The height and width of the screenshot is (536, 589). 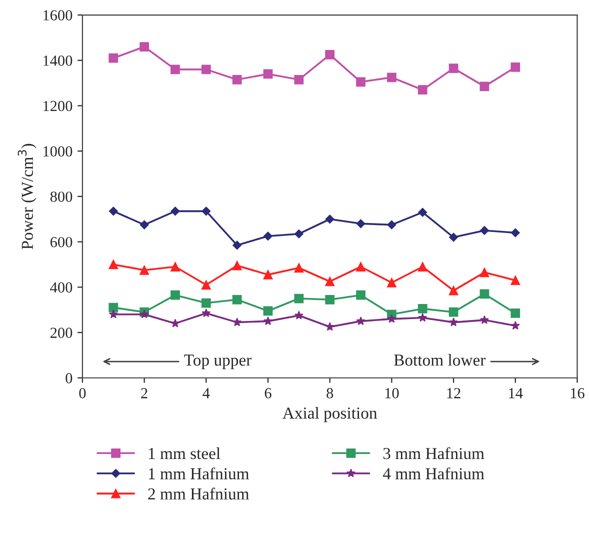 What do you see at coordinates (268, 393) in the screenshot?
I see `x-tick-label: 6` at bounding box center [268, 393].